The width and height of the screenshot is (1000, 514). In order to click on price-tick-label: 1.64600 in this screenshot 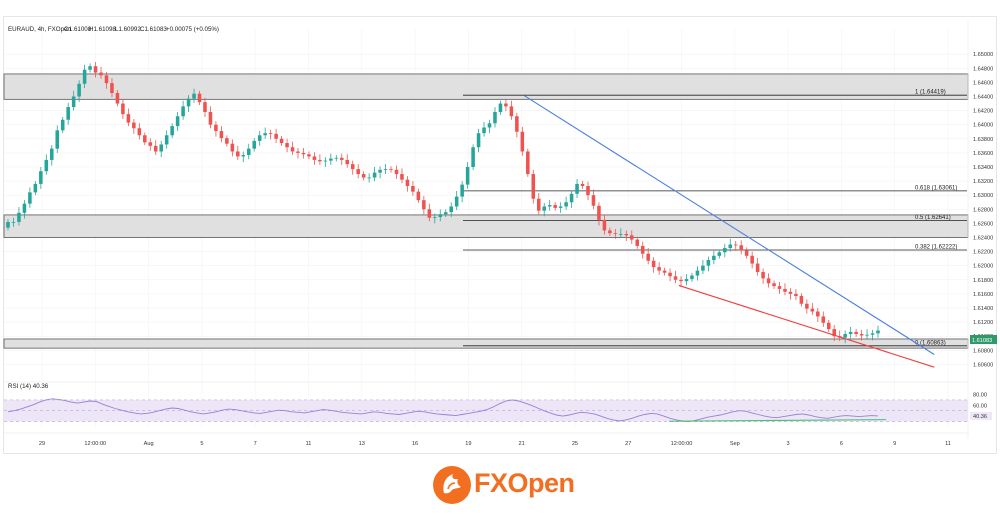, I will do `click(983, 83)`.